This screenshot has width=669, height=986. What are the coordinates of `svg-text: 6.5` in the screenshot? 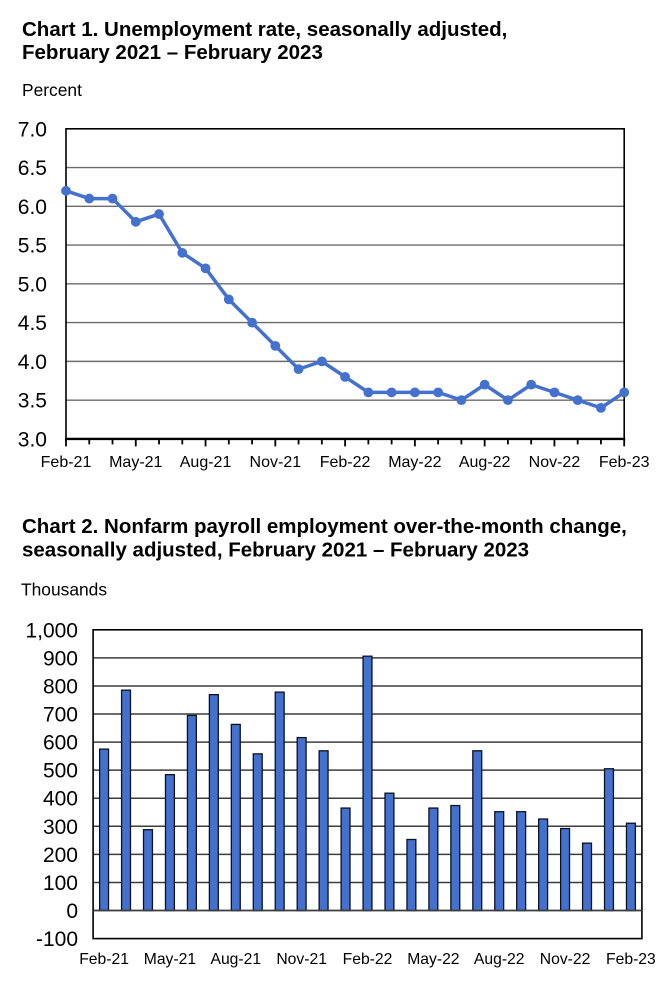 It's located at (32, 168).